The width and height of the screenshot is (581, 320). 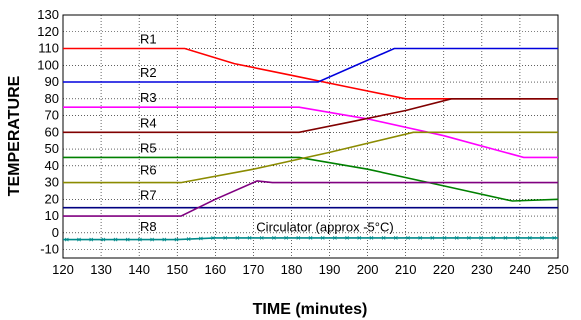 What do you see at coordinates (520, 269) in the screenshot?
I see `x-tick-label: 240` at bounding box center [520, 269].